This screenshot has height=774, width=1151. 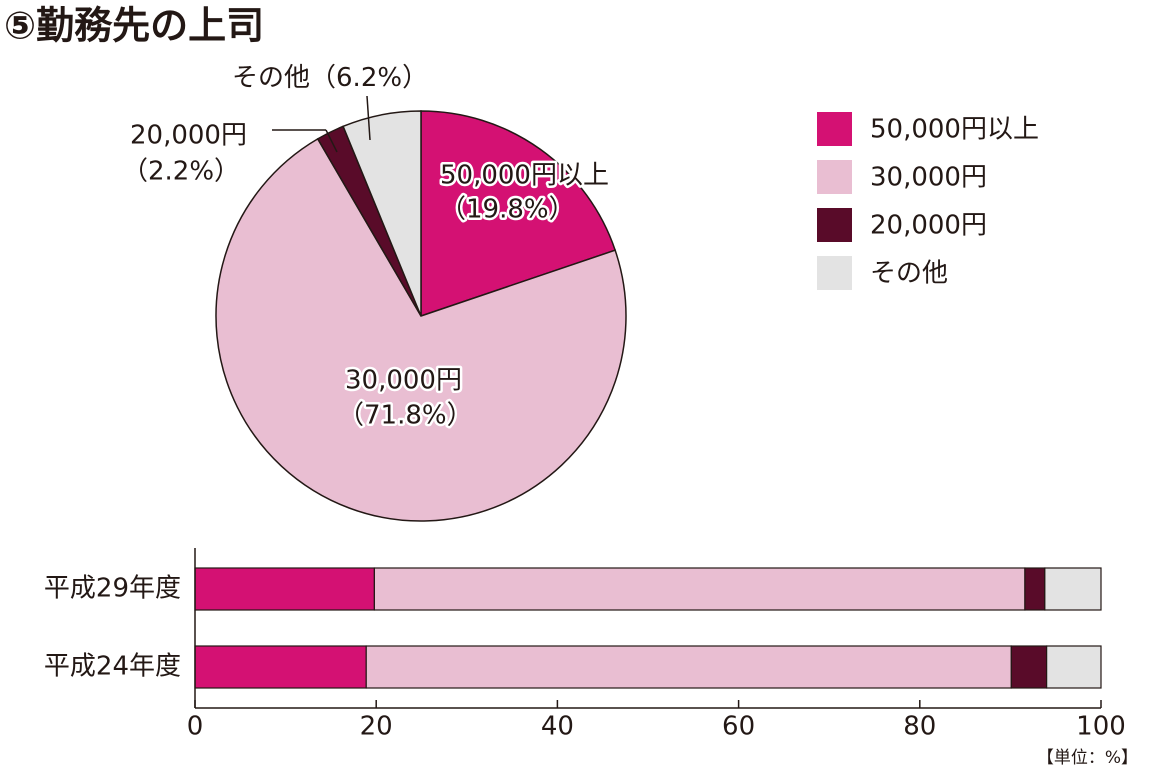 What do you see at coordinates (557, 727) in the screenshot?
I see `x-tick-label: 40` at bounding box center [557, 727].